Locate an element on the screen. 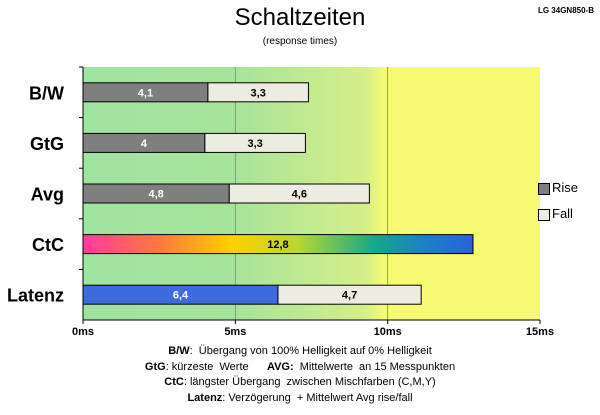 The height and width of the screenshot is (415, 600). chart-title: Schaltzeiten is located at coordinates (300, 17).